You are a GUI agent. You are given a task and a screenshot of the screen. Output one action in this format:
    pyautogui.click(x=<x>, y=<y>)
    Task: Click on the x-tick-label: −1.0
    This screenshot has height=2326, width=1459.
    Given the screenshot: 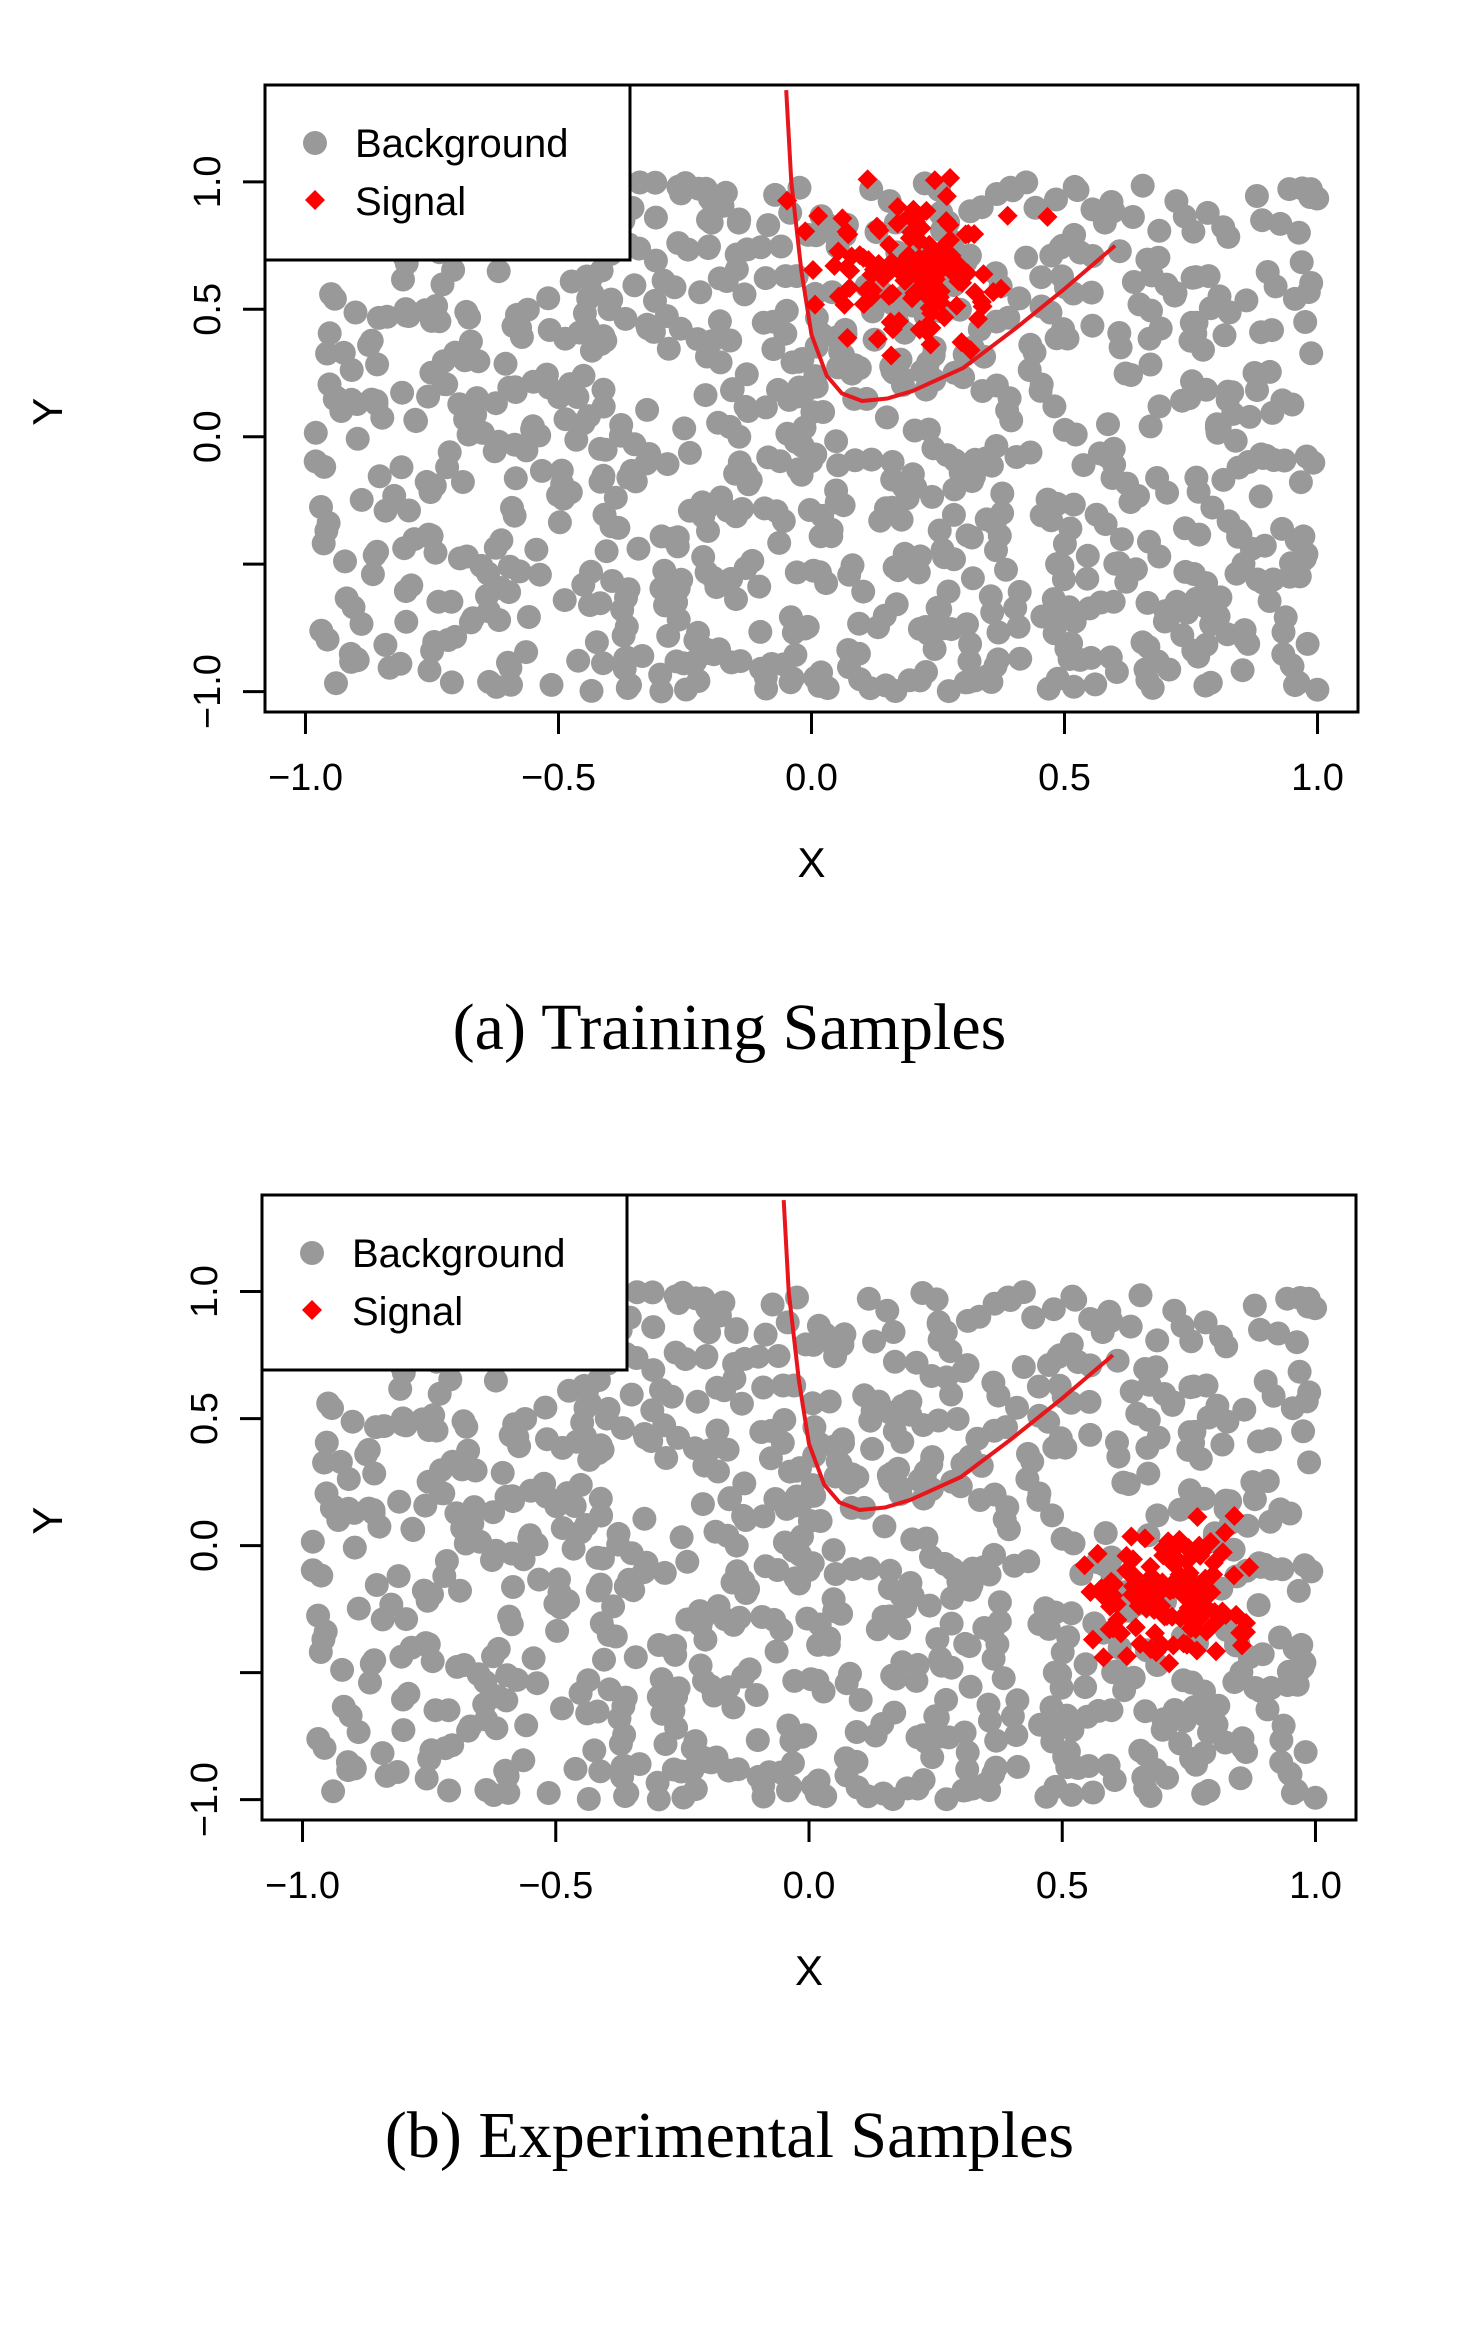 What is the action you would take?
    pyautogui.click(x=302, y=1886)
    